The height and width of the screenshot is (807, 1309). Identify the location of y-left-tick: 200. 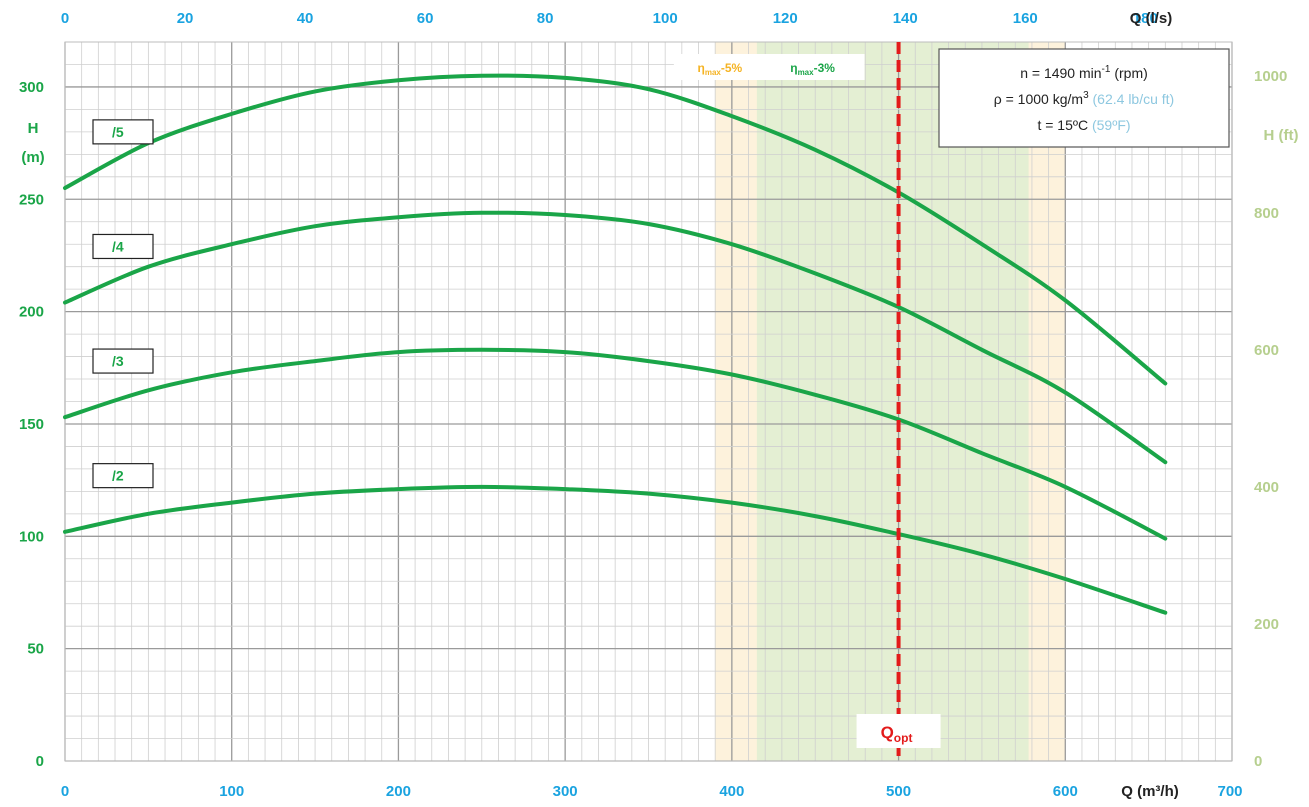
(31, 312).